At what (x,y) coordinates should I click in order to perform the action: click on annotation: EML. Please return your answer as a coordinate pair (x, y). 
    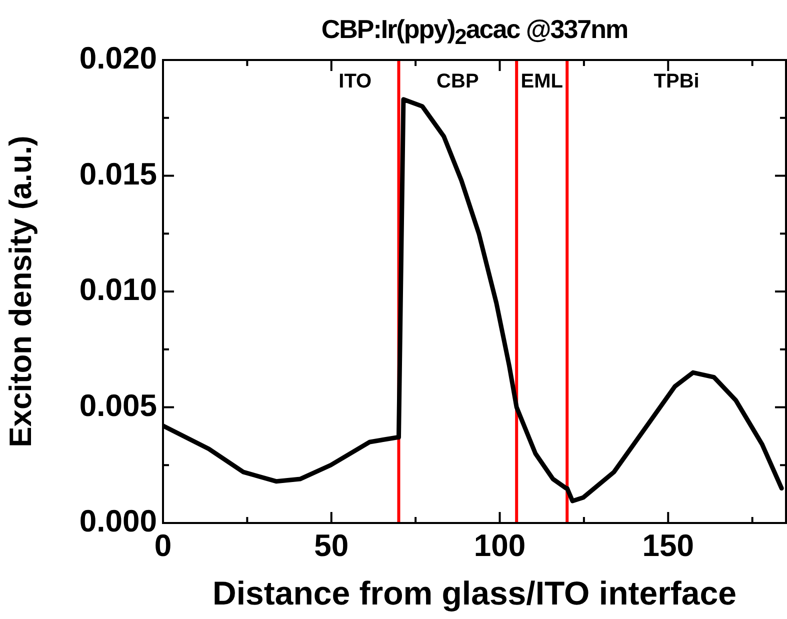
    Looking at the image, I should click on (541, 81).